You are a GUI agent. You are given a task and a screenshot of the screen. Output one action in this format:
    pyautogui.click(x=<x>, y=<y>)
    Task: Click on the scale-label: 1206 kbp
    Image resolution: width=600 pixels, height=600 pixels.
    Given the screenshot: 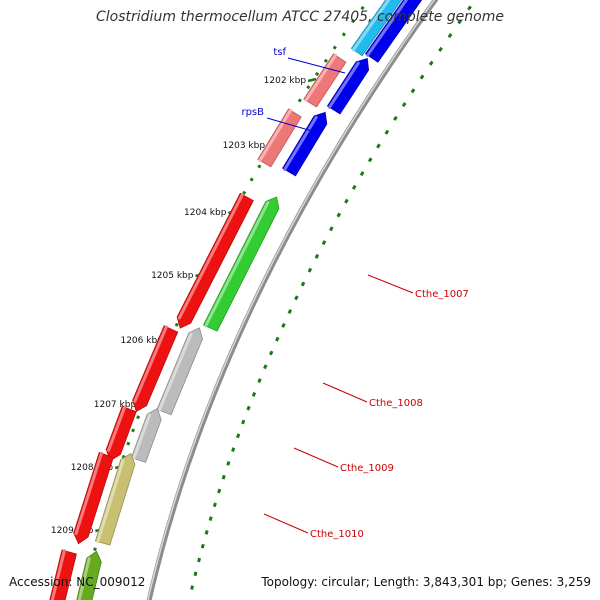 What is the action you would take?
    pyautogui.click(x=141, y=341)
    